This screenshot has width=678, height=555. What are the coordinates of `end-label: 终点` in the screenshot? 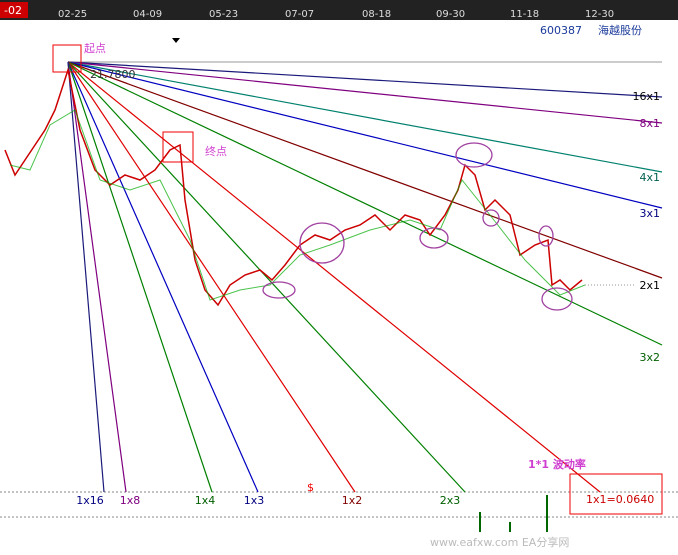 It's located at (216, 151).